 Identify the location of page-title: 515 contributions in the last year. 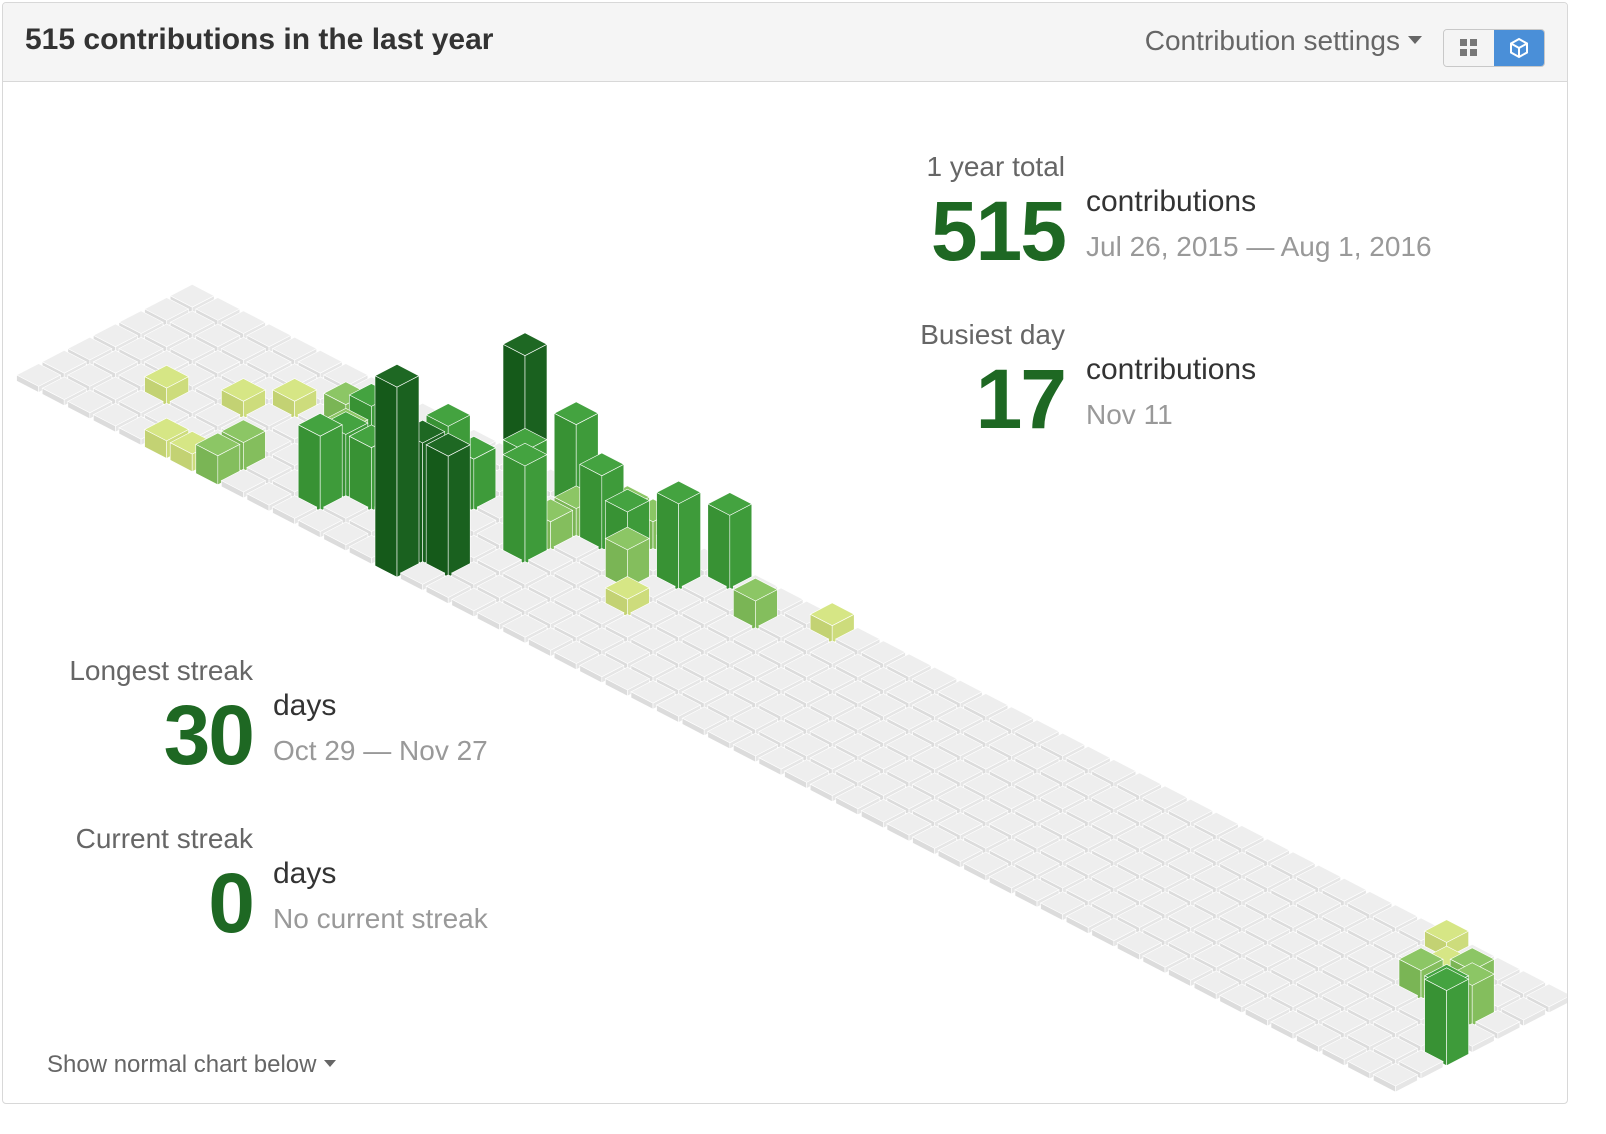
(259, 39).